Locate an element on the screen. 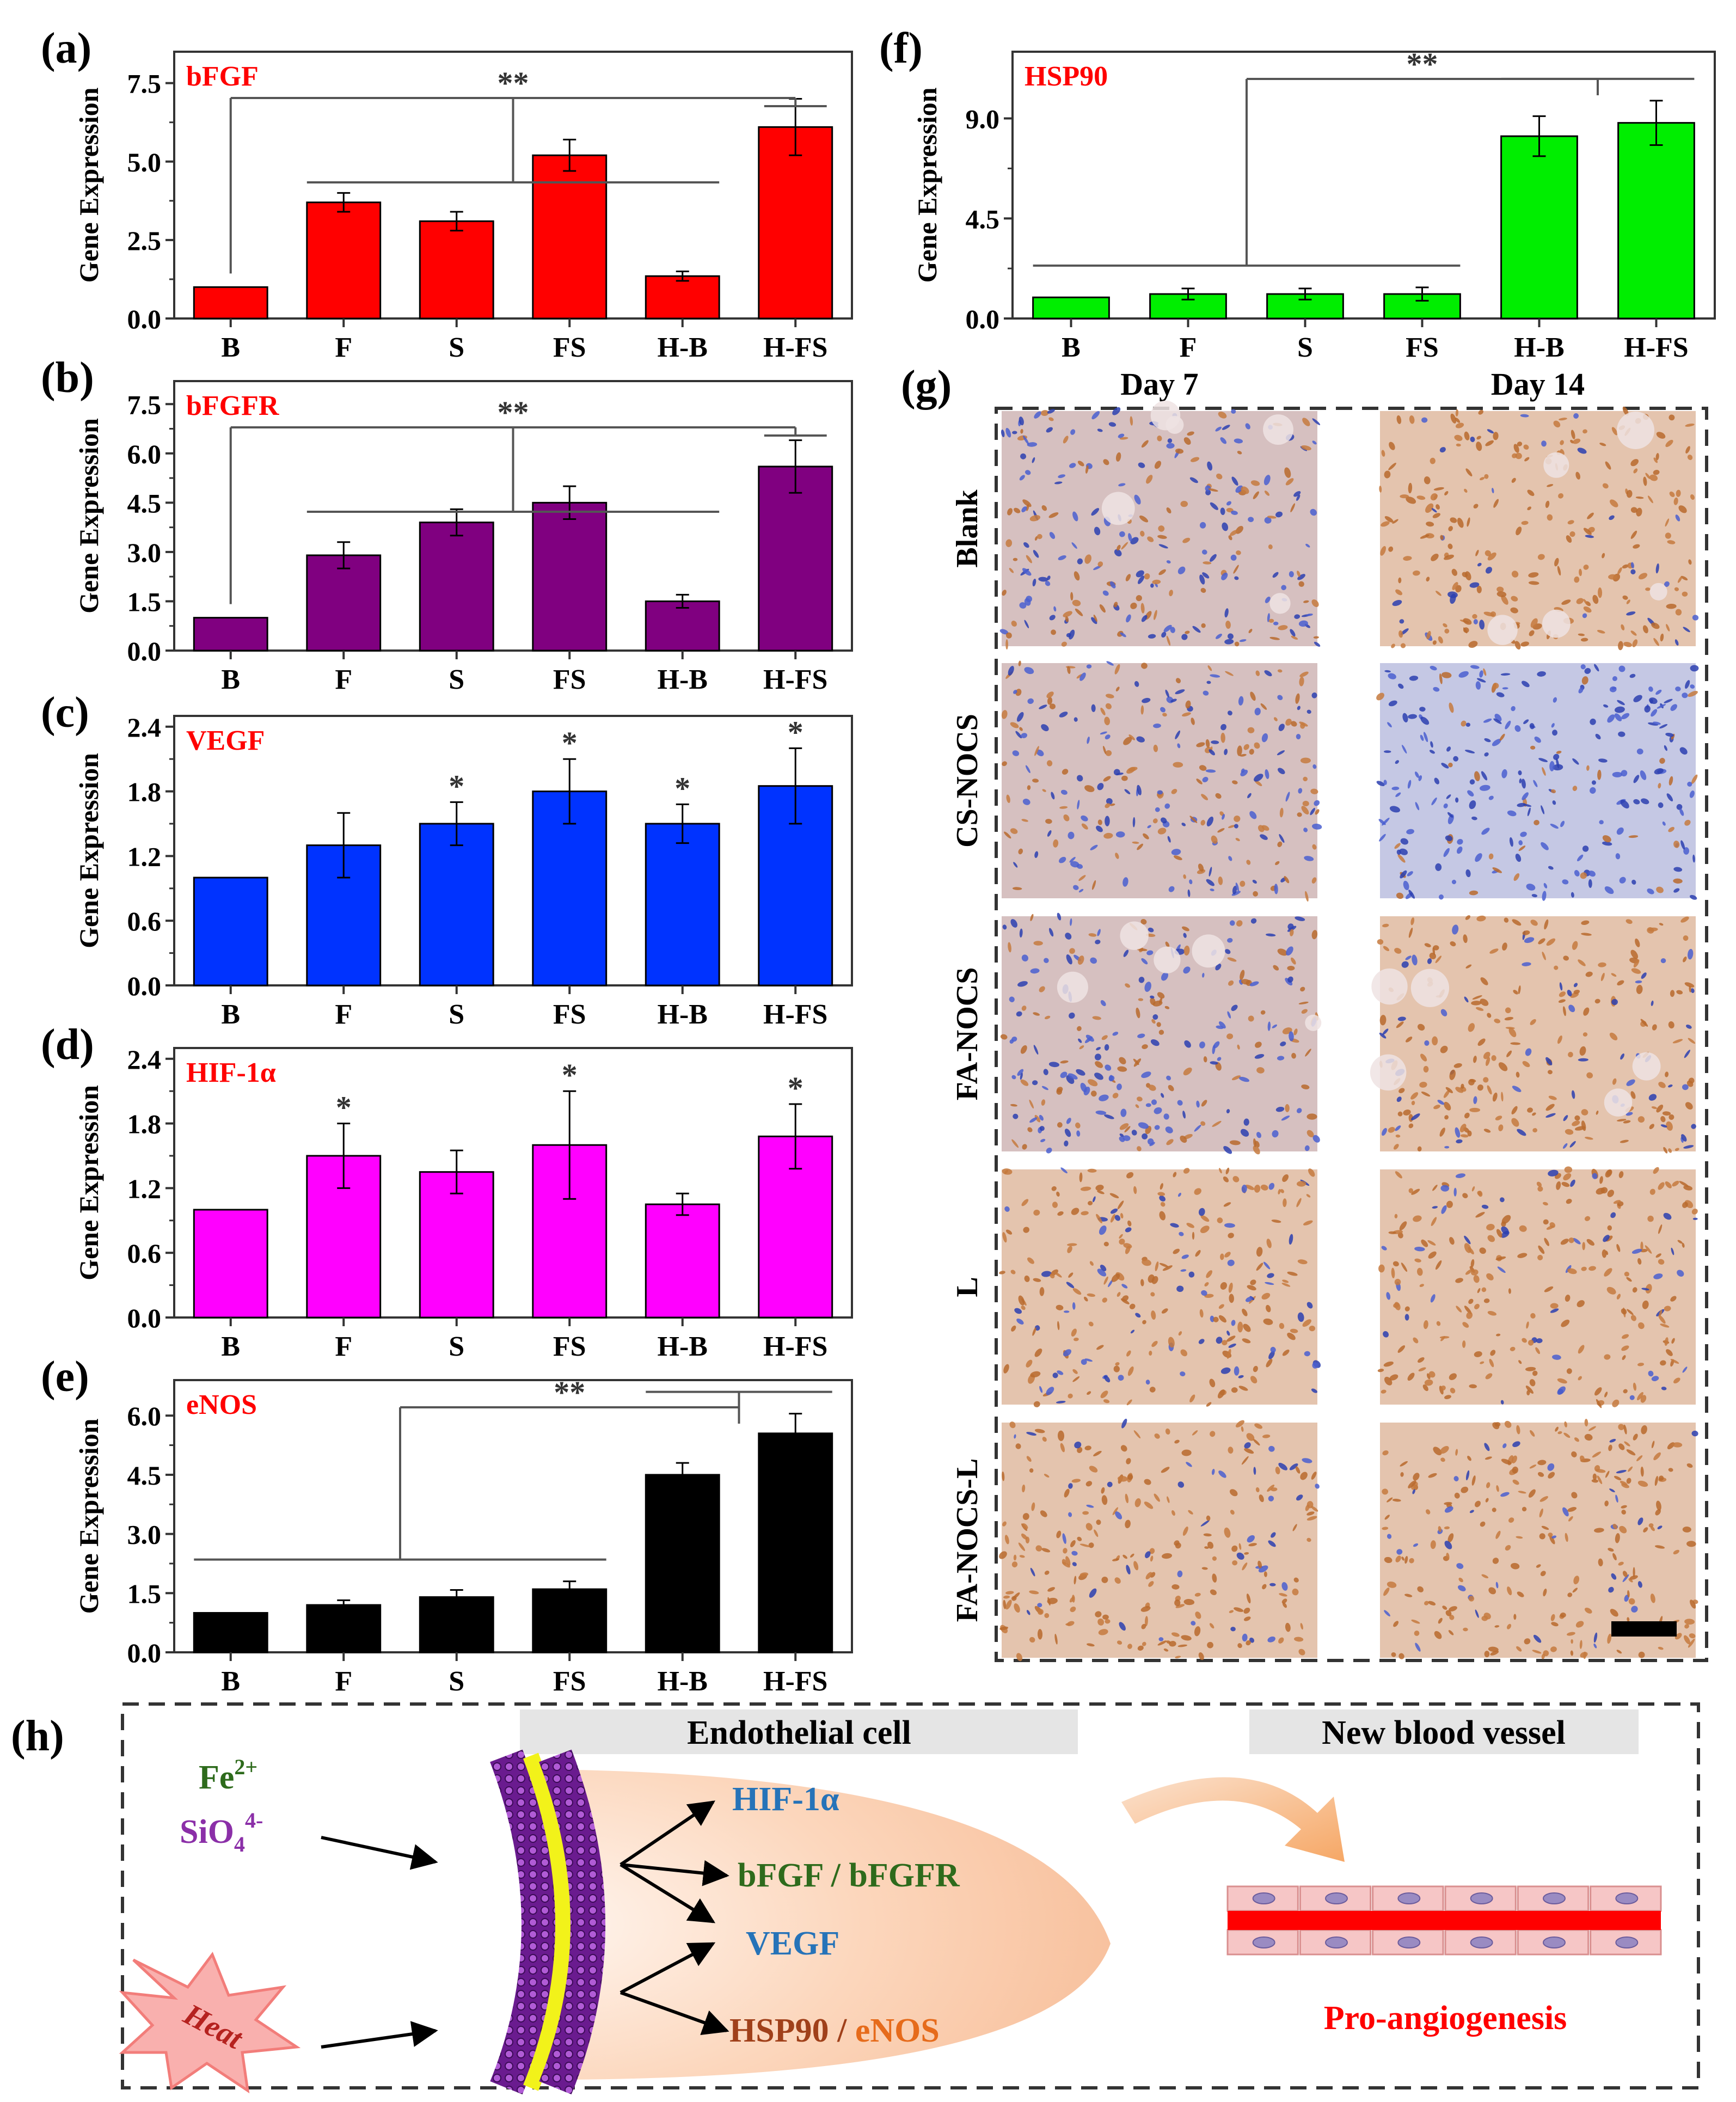  x-tick-label: H-FS is located at coordinates (795, 679).